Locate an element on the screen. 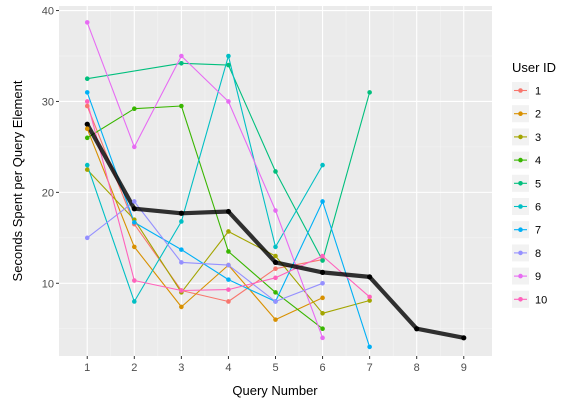  y-axis: 10 20 30 40 is located at coordinates (50, 148).